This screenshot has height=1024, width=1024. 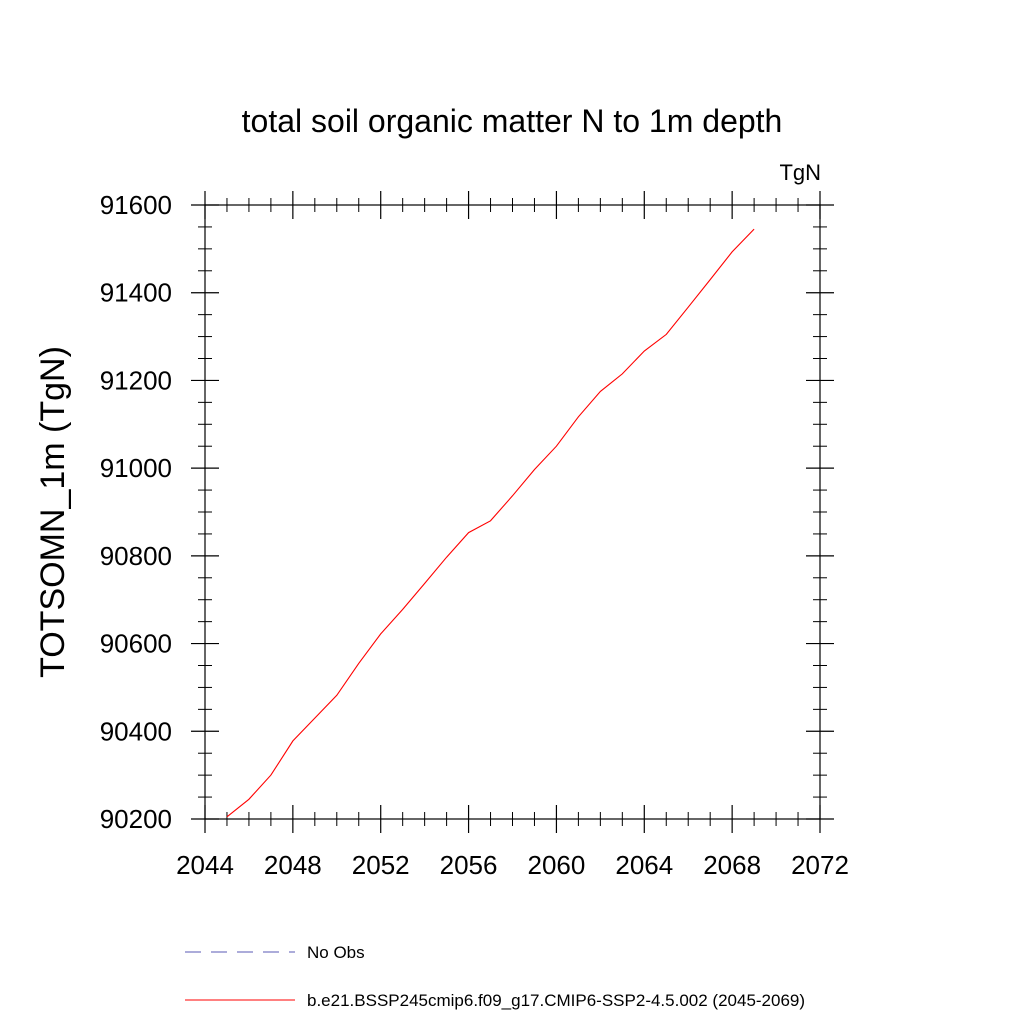 What do you see at coordinates (512, 865) in the screenshot?
I see `x-tick-labels: 2044 2048 2052 2056 2060 2064 2068 2072` at bounding box center [512, 865].